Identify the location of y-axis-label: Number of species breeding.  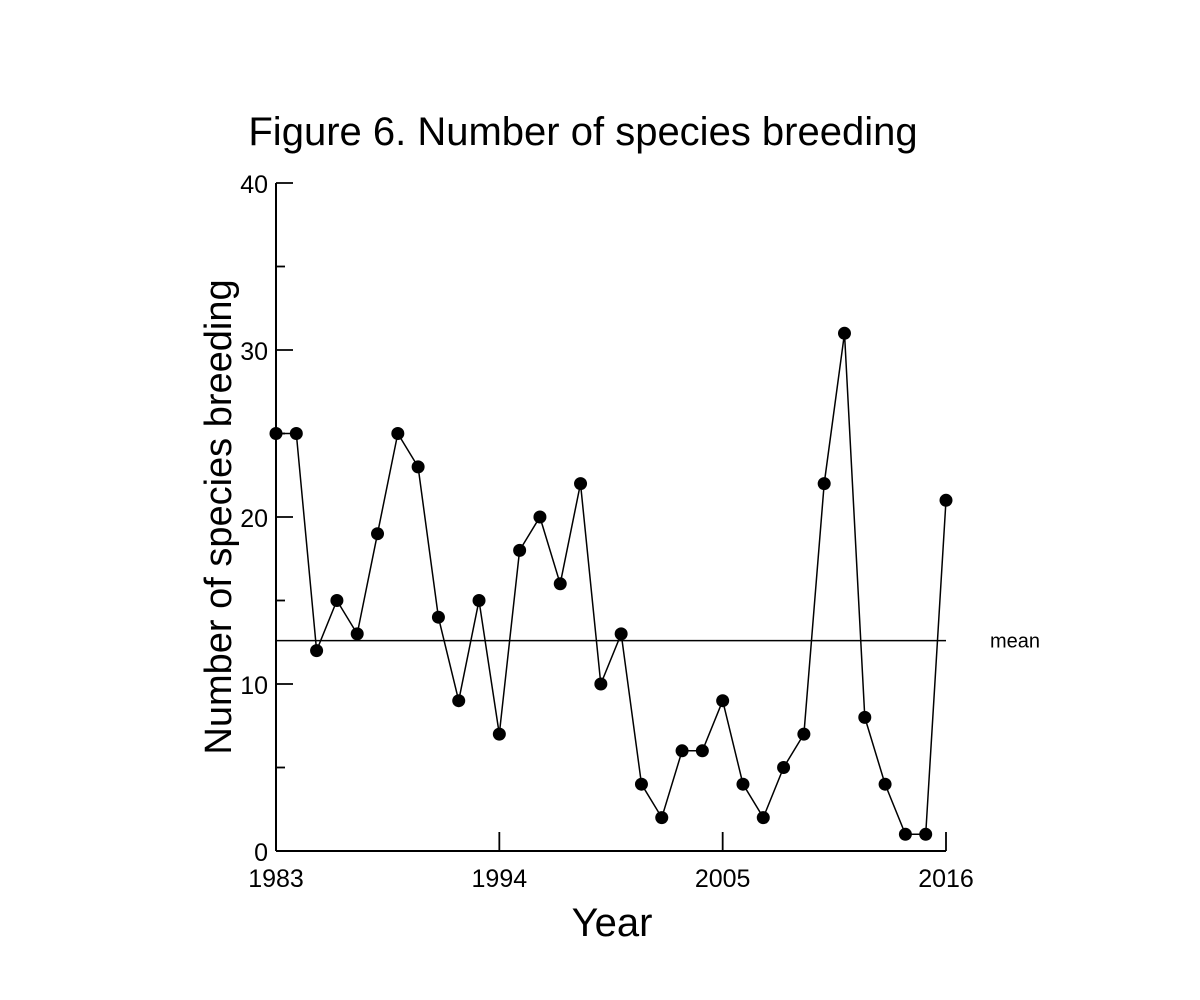
(219, 516).